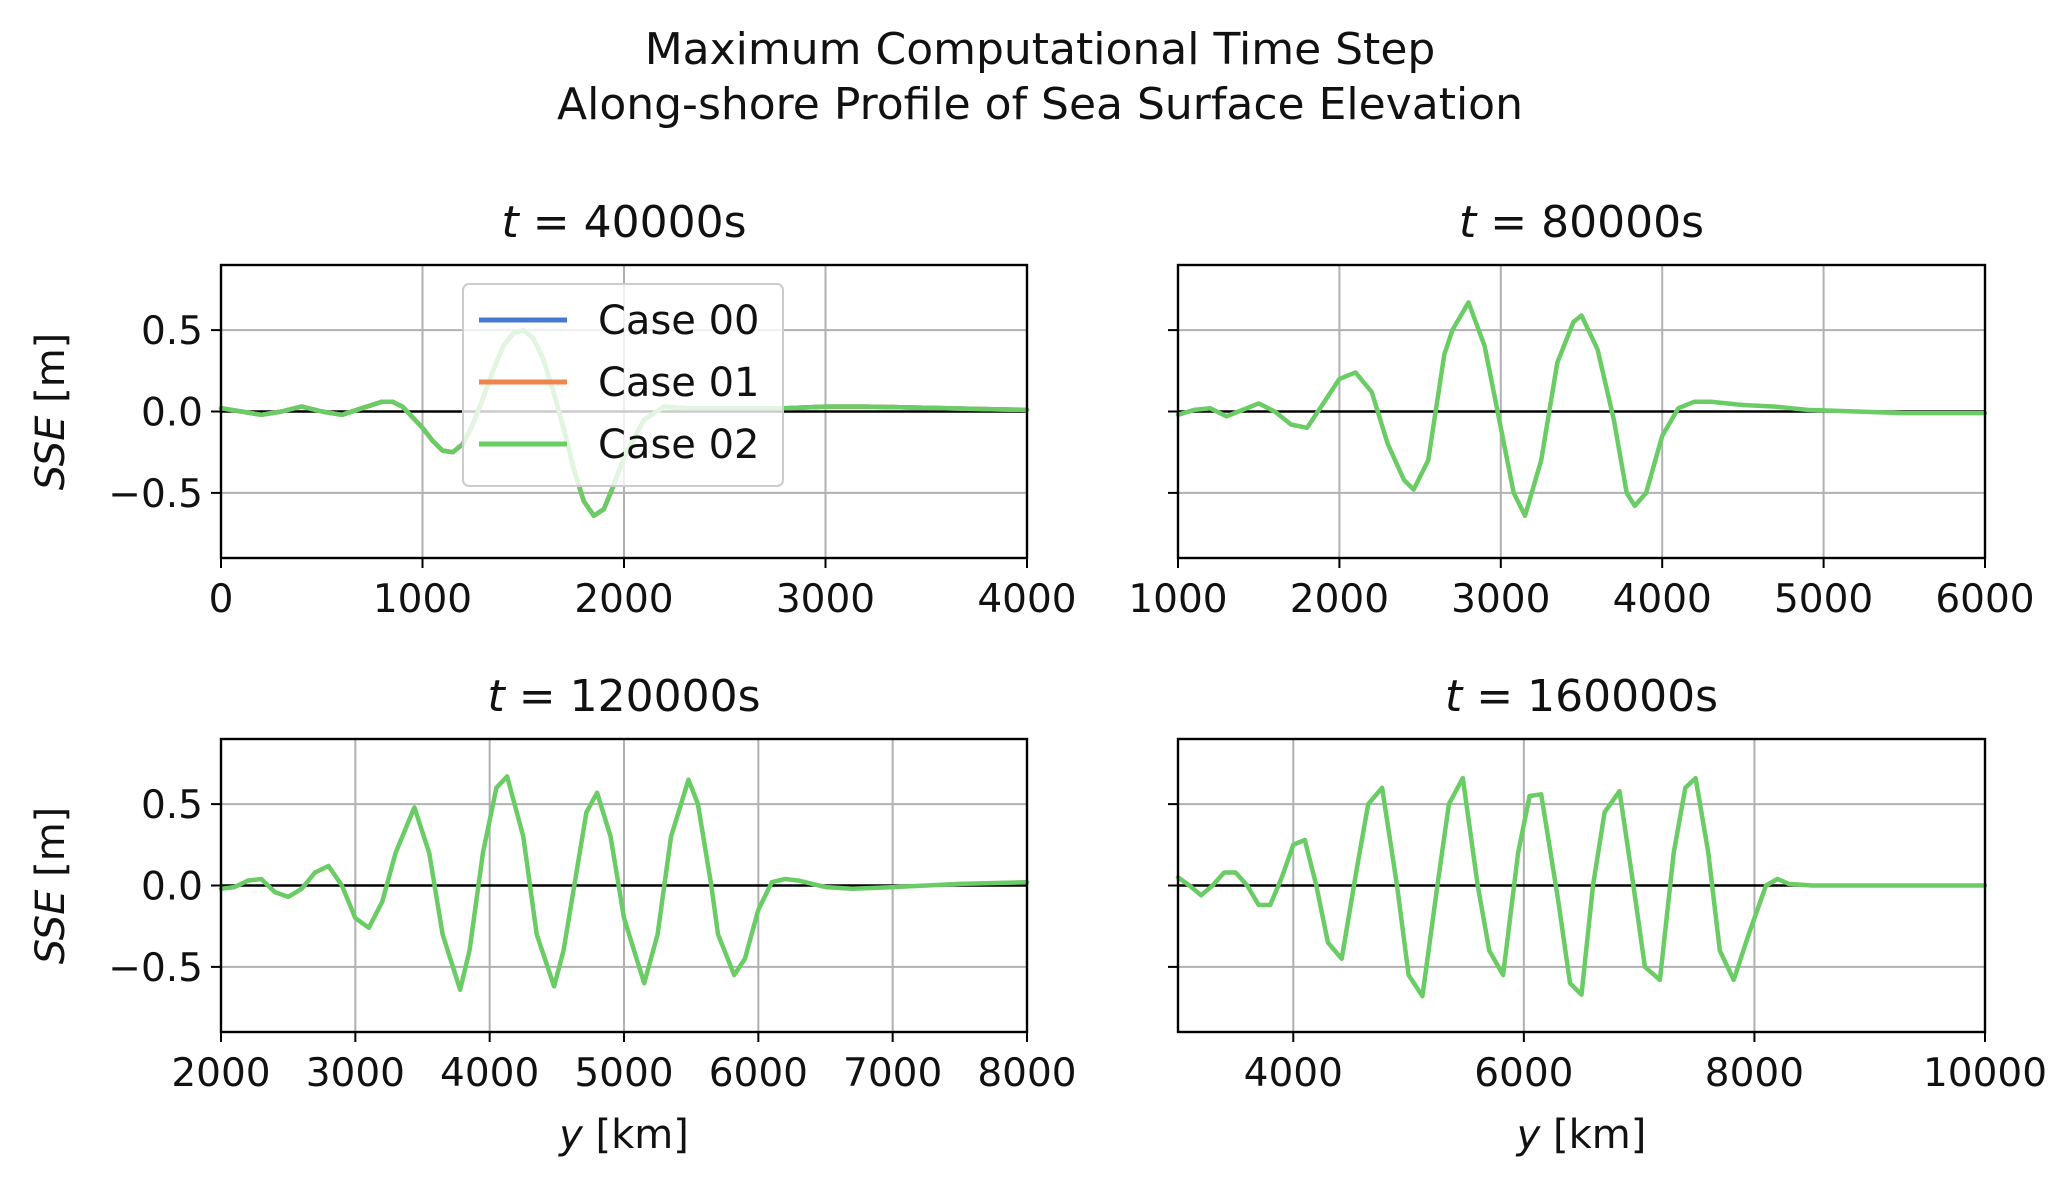 Image resolution: width=2070 pixels, height=1191 pixels. What do you see at coordinates (679, 445) in the screenshot?
I see `legend-label-case-02: Case 02` at bounding box center [679, 445].